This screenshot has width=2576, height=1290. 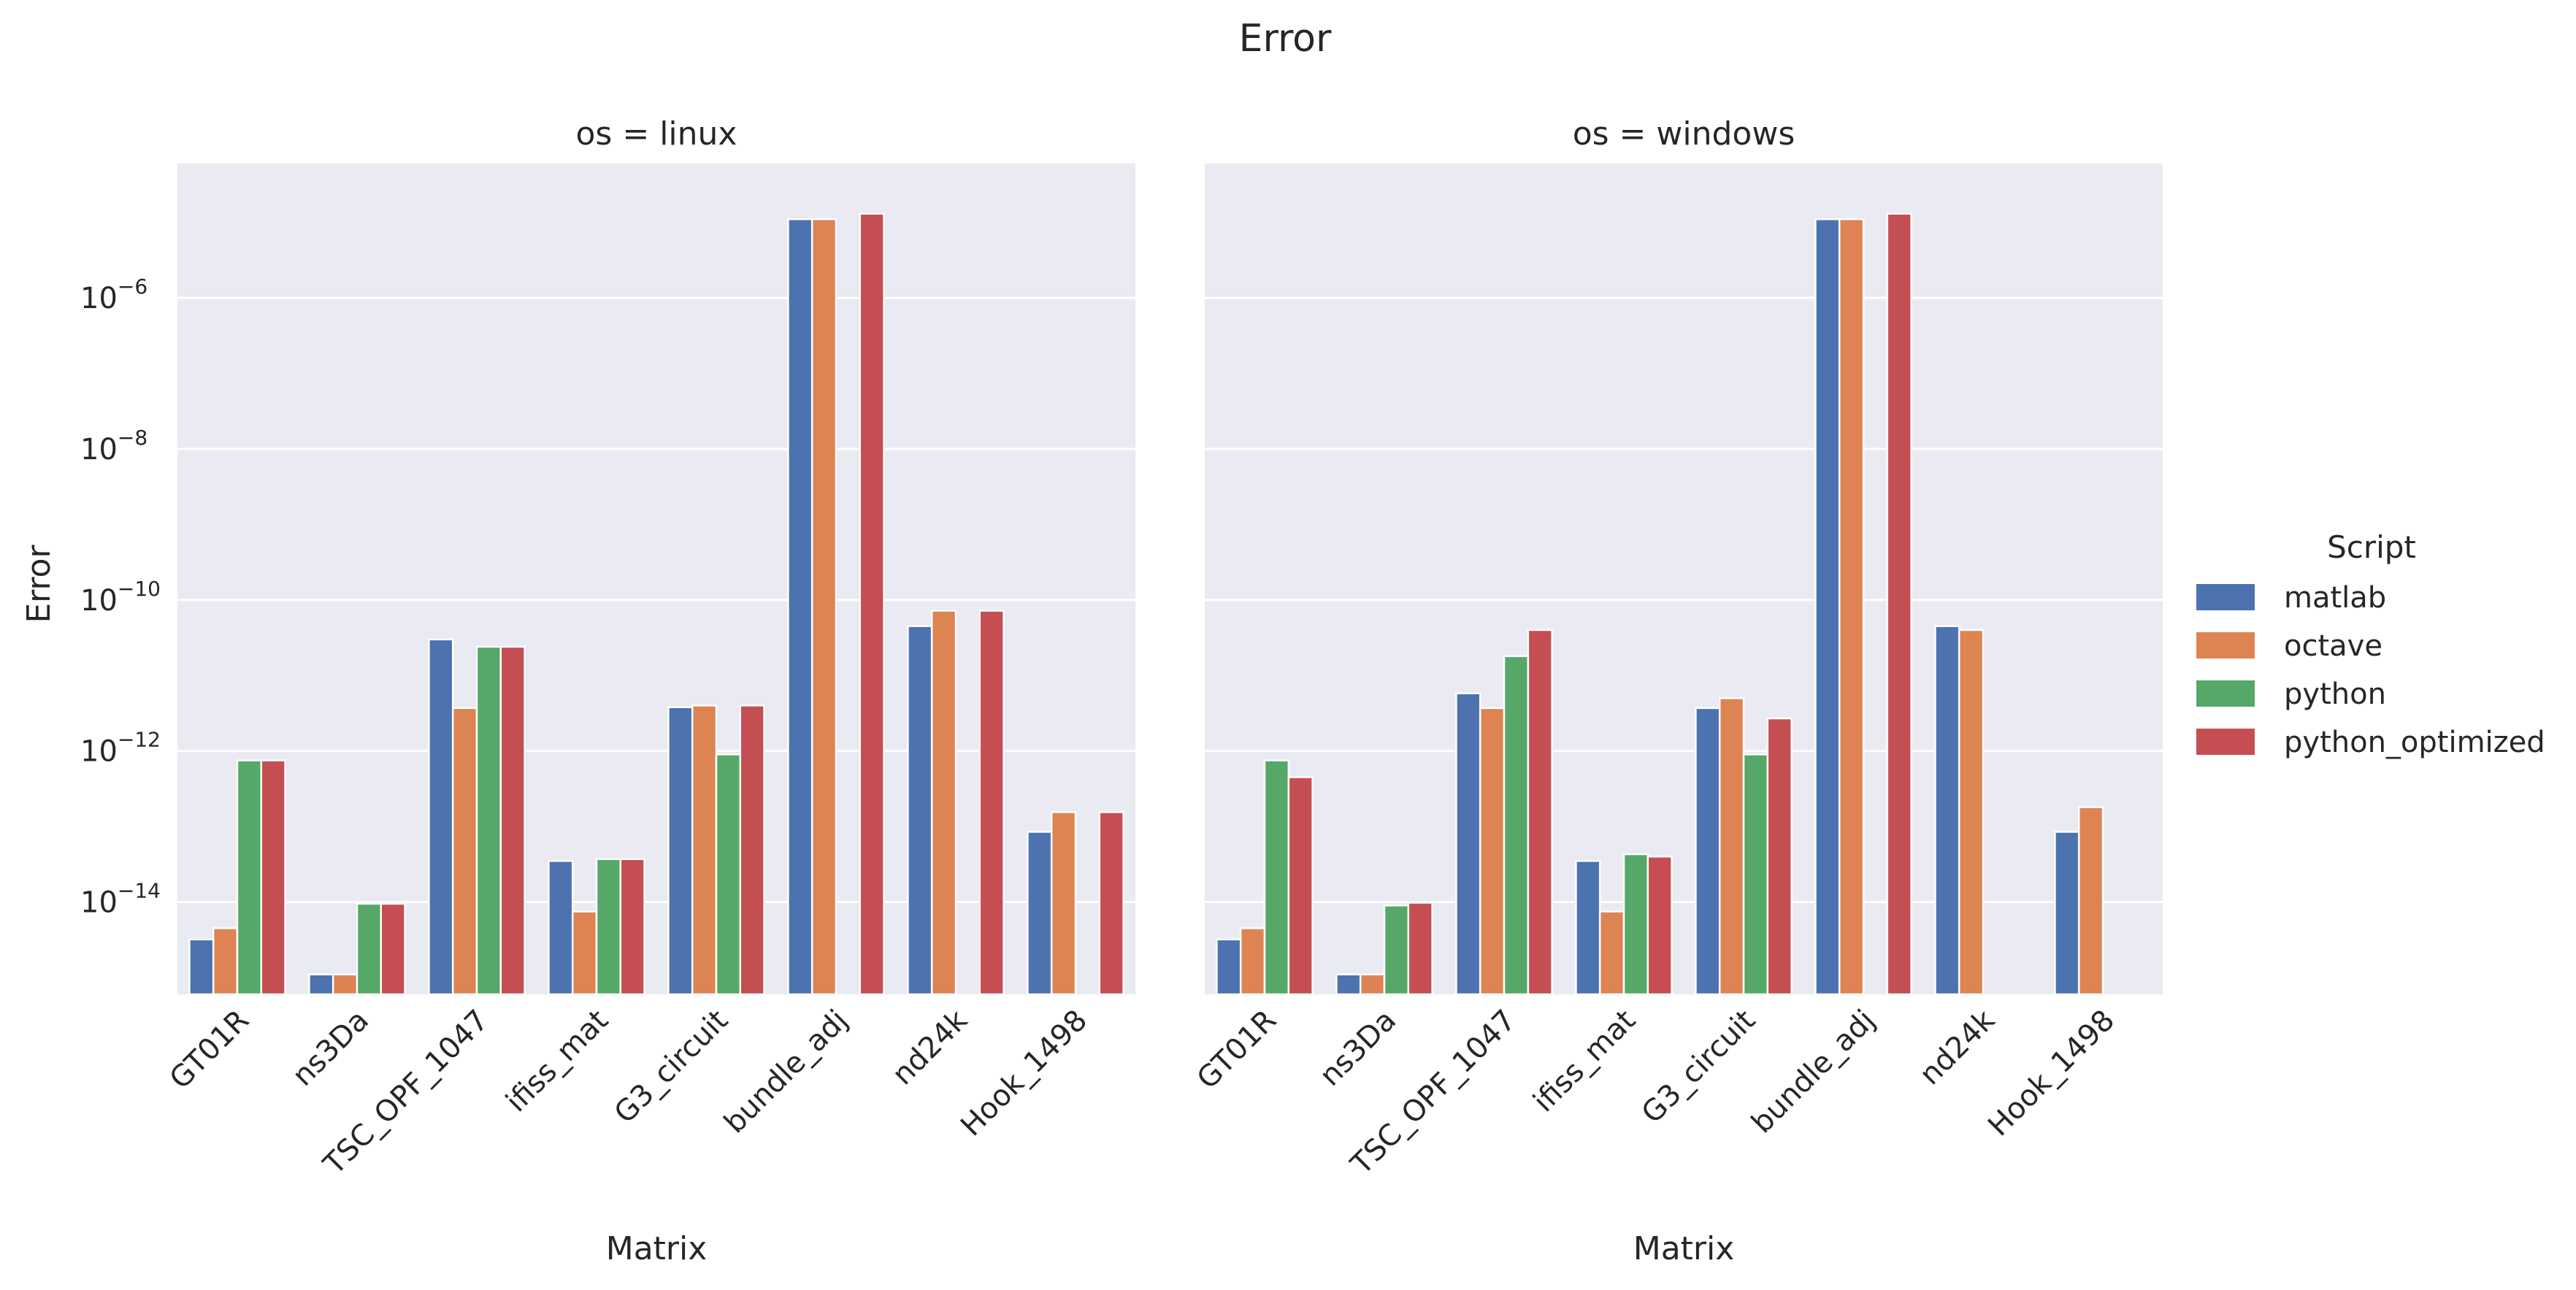 What do you see at coordinates (2333, 646) in the screenshot?
I see `legend-label-octave: octave` at bounding box center [2333, 646].